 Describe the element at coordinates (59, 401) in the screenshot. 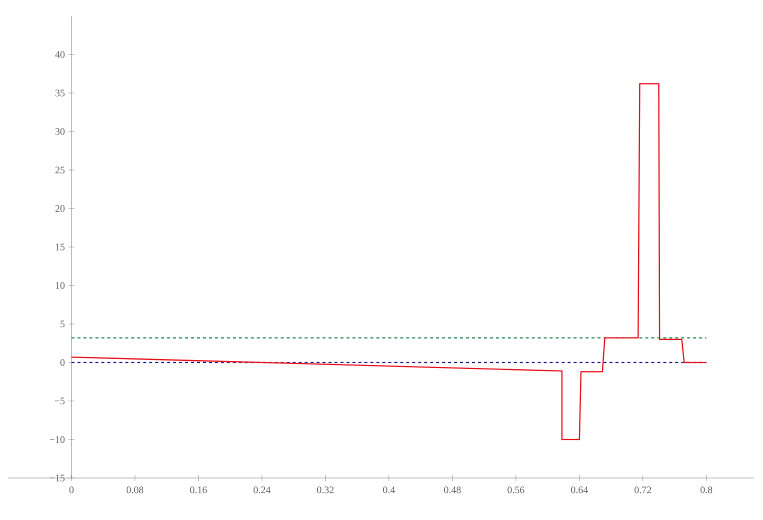

I see `y-tick-label: −5` at that location.